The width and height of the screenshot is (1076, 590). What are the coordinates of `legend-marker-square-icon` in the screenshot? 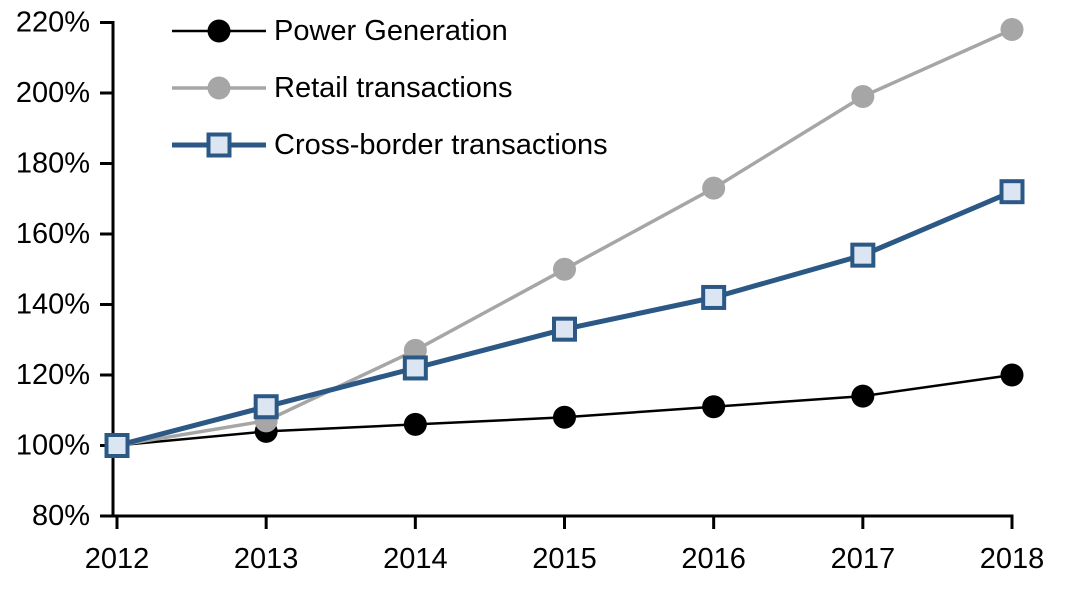 It's located at (219, 145).